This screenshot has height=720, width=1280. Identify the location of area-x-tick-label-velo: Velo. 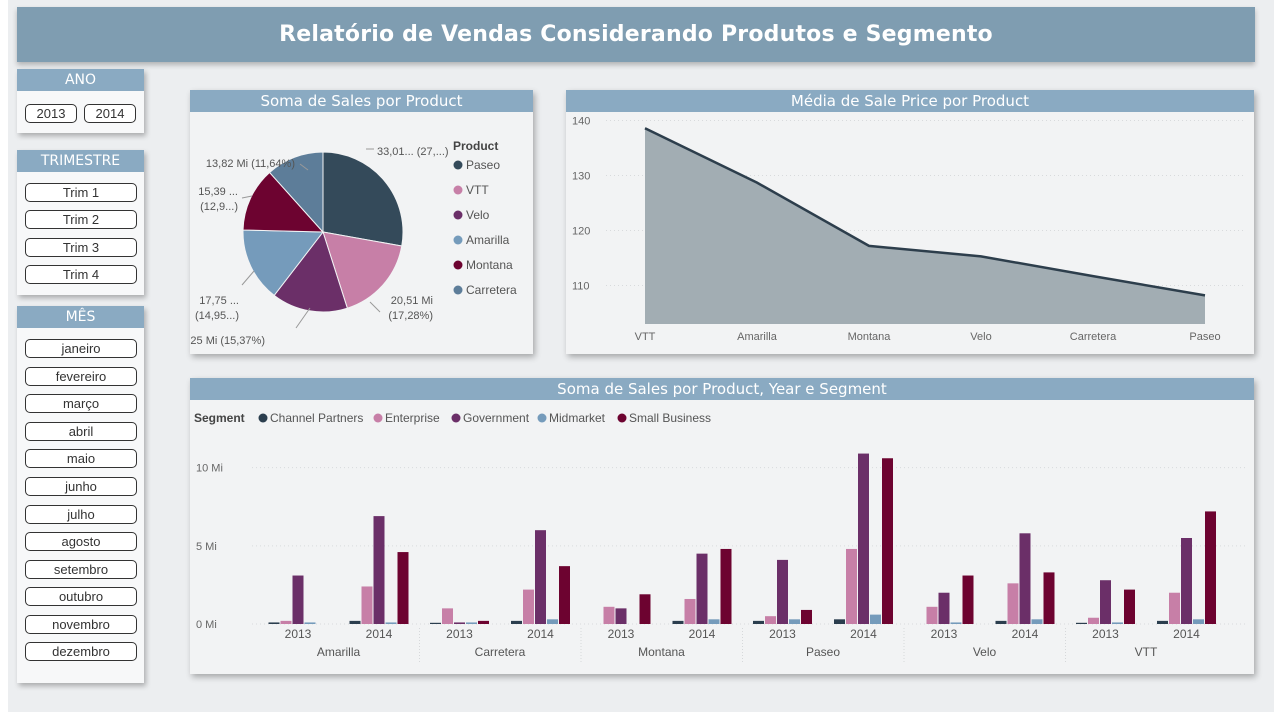
(980, 337).